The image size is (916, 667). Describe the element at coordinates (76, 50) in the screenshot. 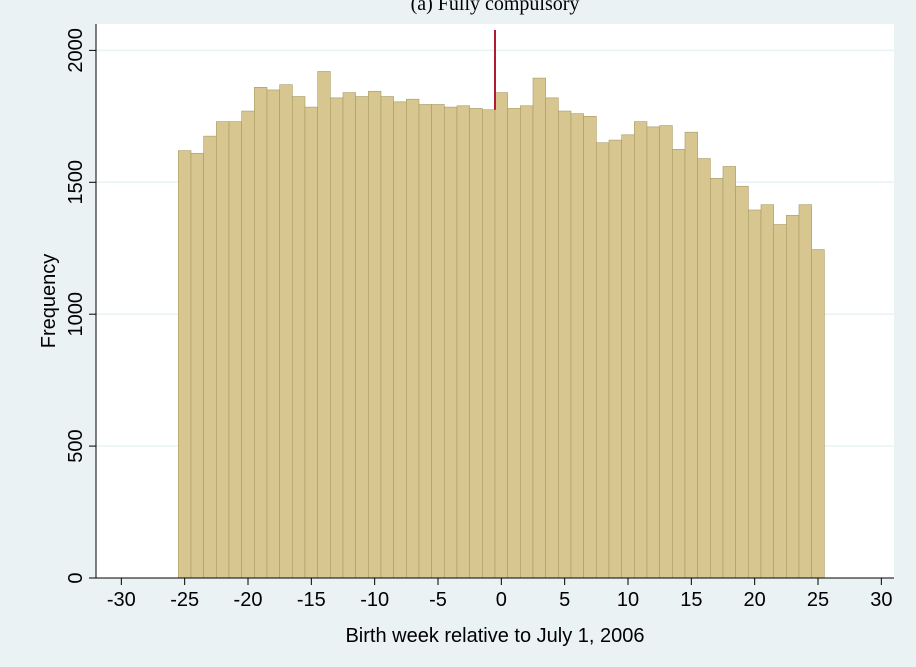

I see `y-tick-label: 2000` at that location.